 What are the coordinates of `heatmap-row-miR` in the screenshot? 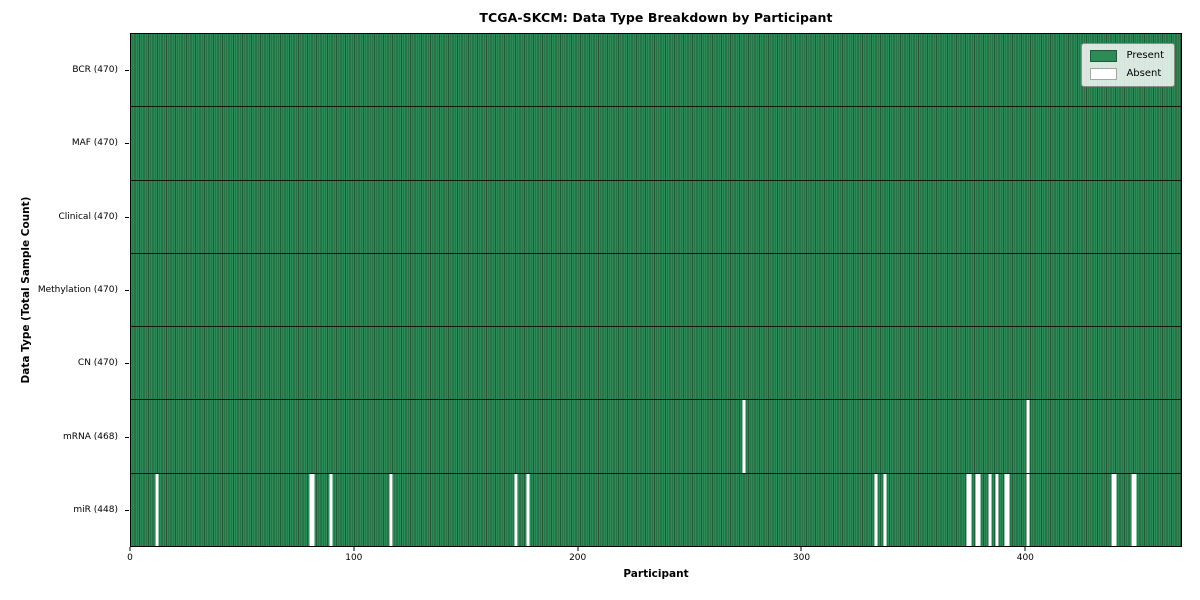 It's located at (656, 509).